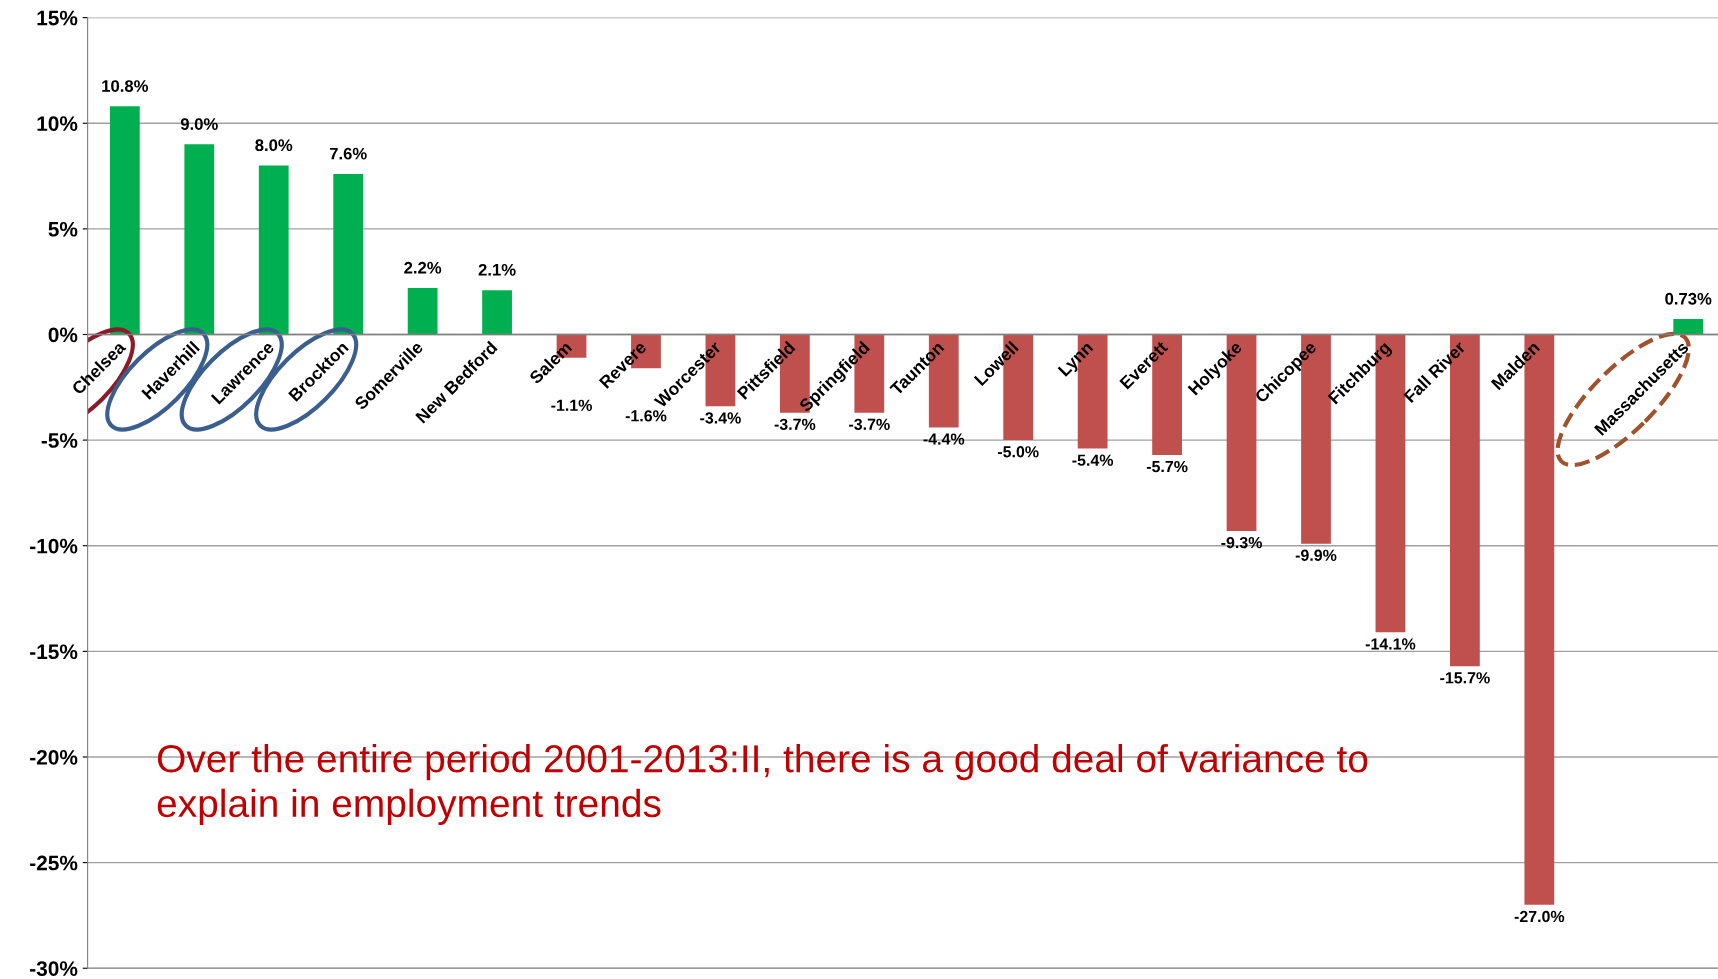  I want to click on y-tick-label: -10%, so click(54, 546).